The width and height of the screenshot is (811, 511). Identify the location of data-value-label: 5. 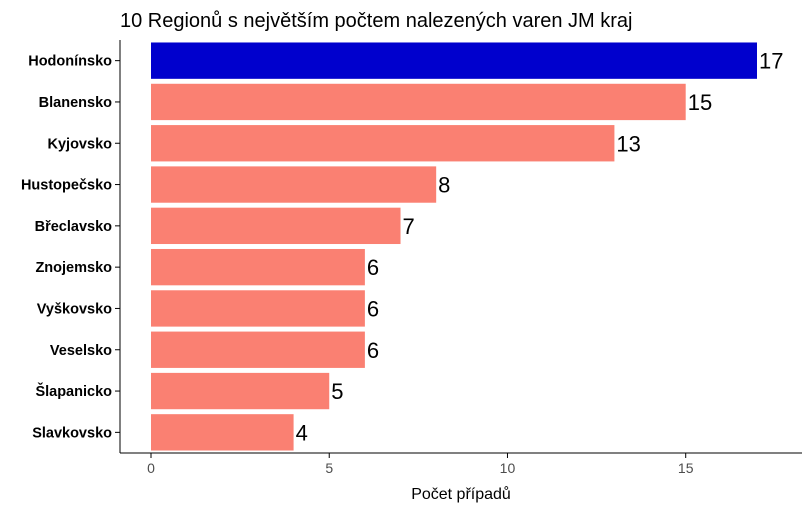
(337, 391).